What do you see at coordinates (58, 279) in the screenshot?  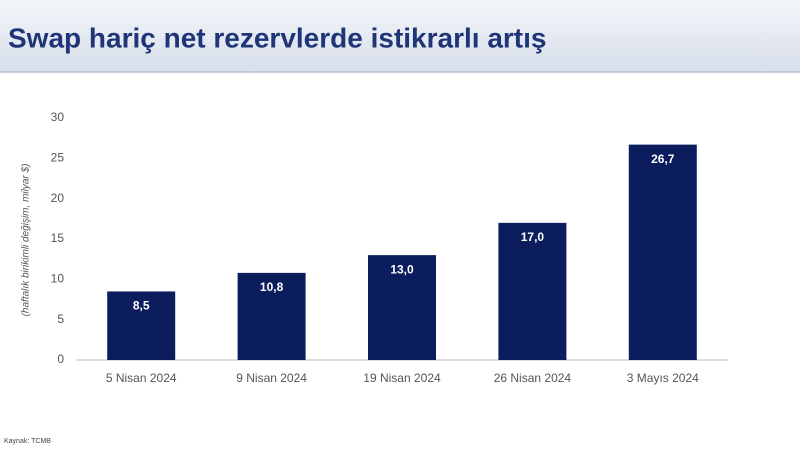 I see `y-tick-label: 10` at bounding box center [58, 279].